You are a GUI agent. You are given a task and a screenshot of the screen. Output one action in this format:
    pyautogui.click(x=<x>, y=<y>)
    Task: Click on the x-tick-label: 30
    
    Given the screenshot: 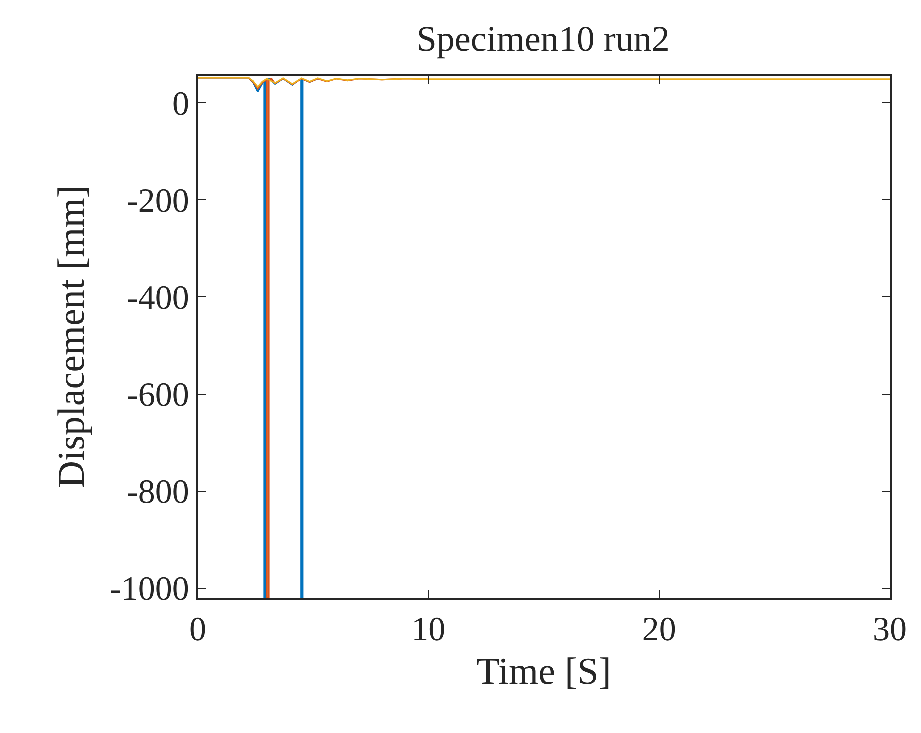 What is the action you would take?
    pyautogui.click(x=890, y=630)
    